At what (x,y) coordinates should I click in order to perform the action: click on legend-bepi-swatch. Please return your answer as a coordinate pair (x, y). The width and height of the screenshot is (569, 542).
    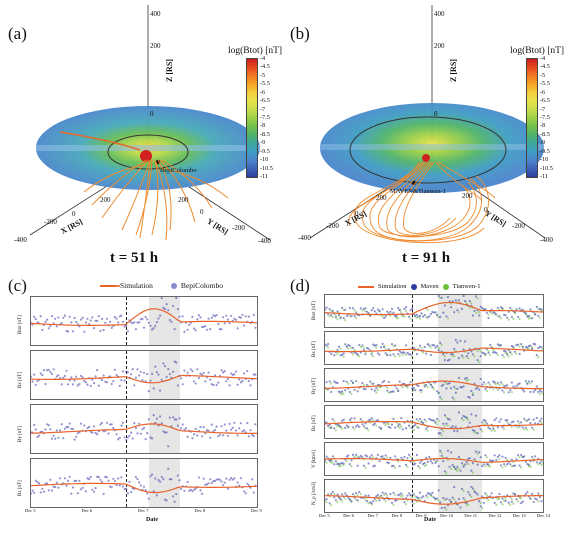
    Looking at the image, I should click on (173, 285).